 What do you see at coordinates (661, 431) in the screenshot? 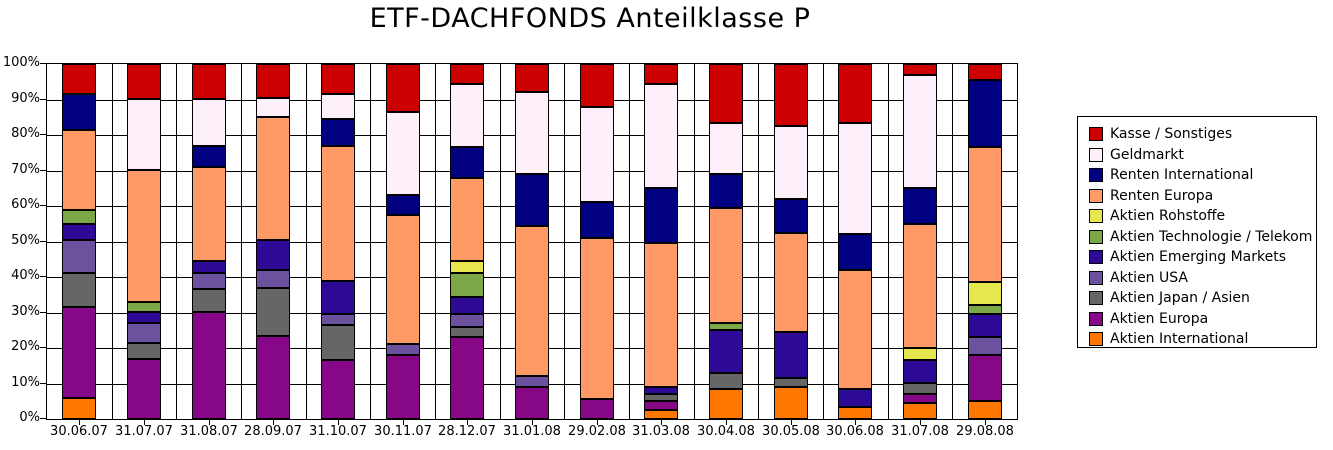
I see `x-axis-label: 31.03.08` at bounding box center [661, 431].